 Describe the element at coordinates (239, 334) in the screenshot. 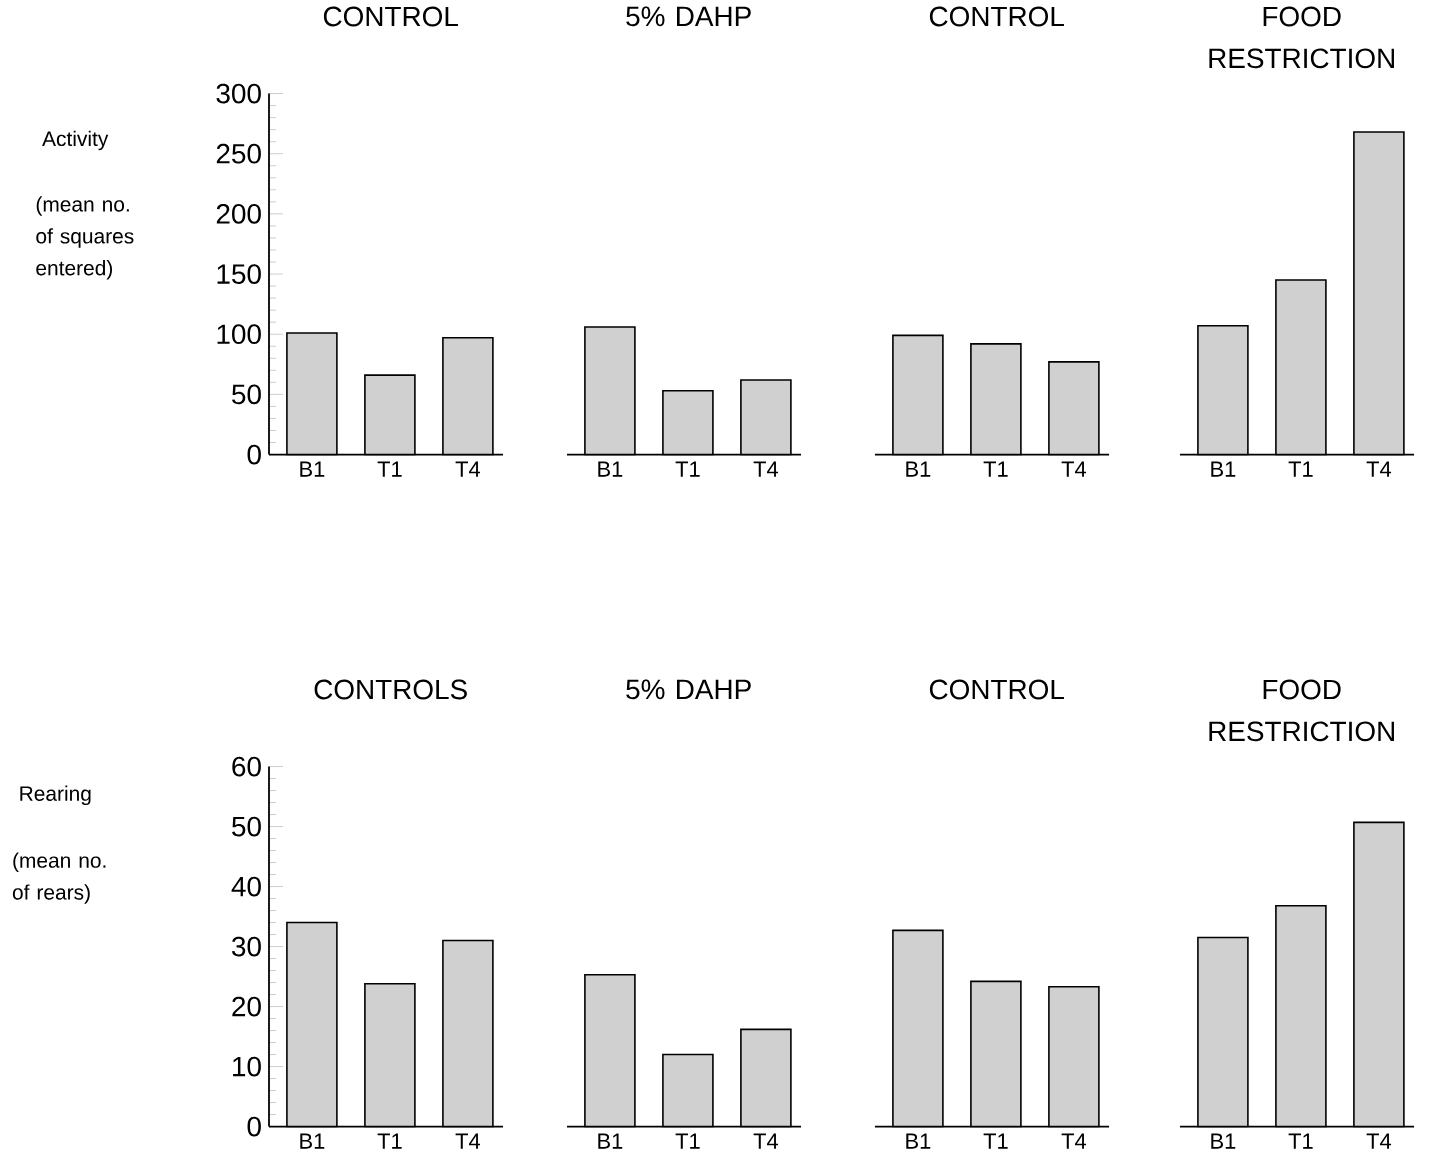

I see `y-tick-label: 100` at that location.